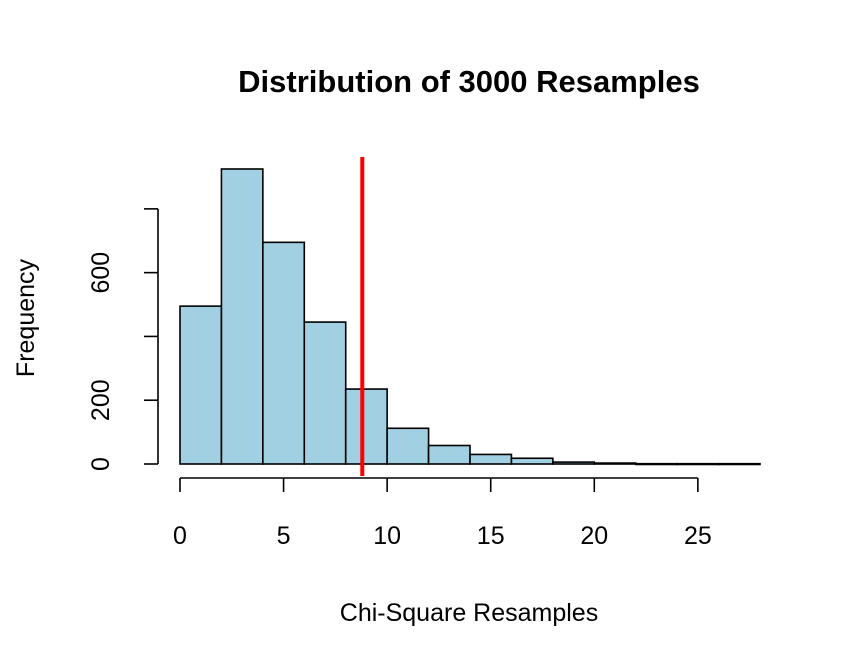  I want to click on x-axis-label: Chi-Square Resamples, so click(469, 613).